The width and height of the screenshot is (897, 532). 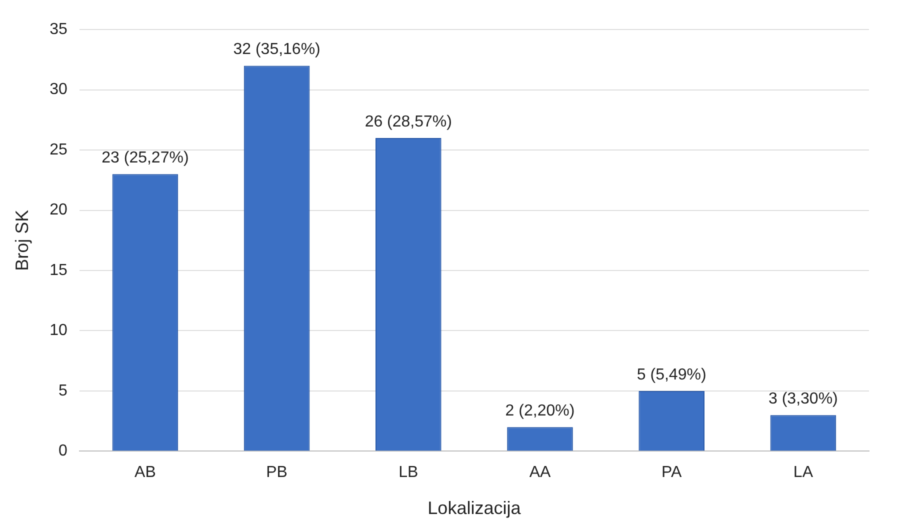 I want to click on y-tick-label: 35, so click(x=59, y=29).